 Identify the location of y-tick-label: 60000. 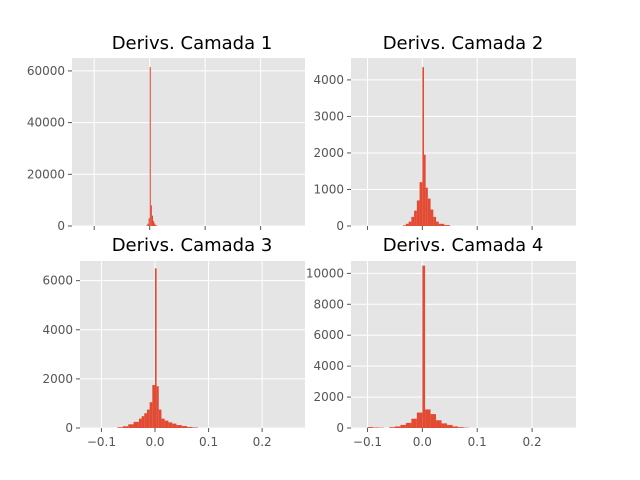
(46, 71).